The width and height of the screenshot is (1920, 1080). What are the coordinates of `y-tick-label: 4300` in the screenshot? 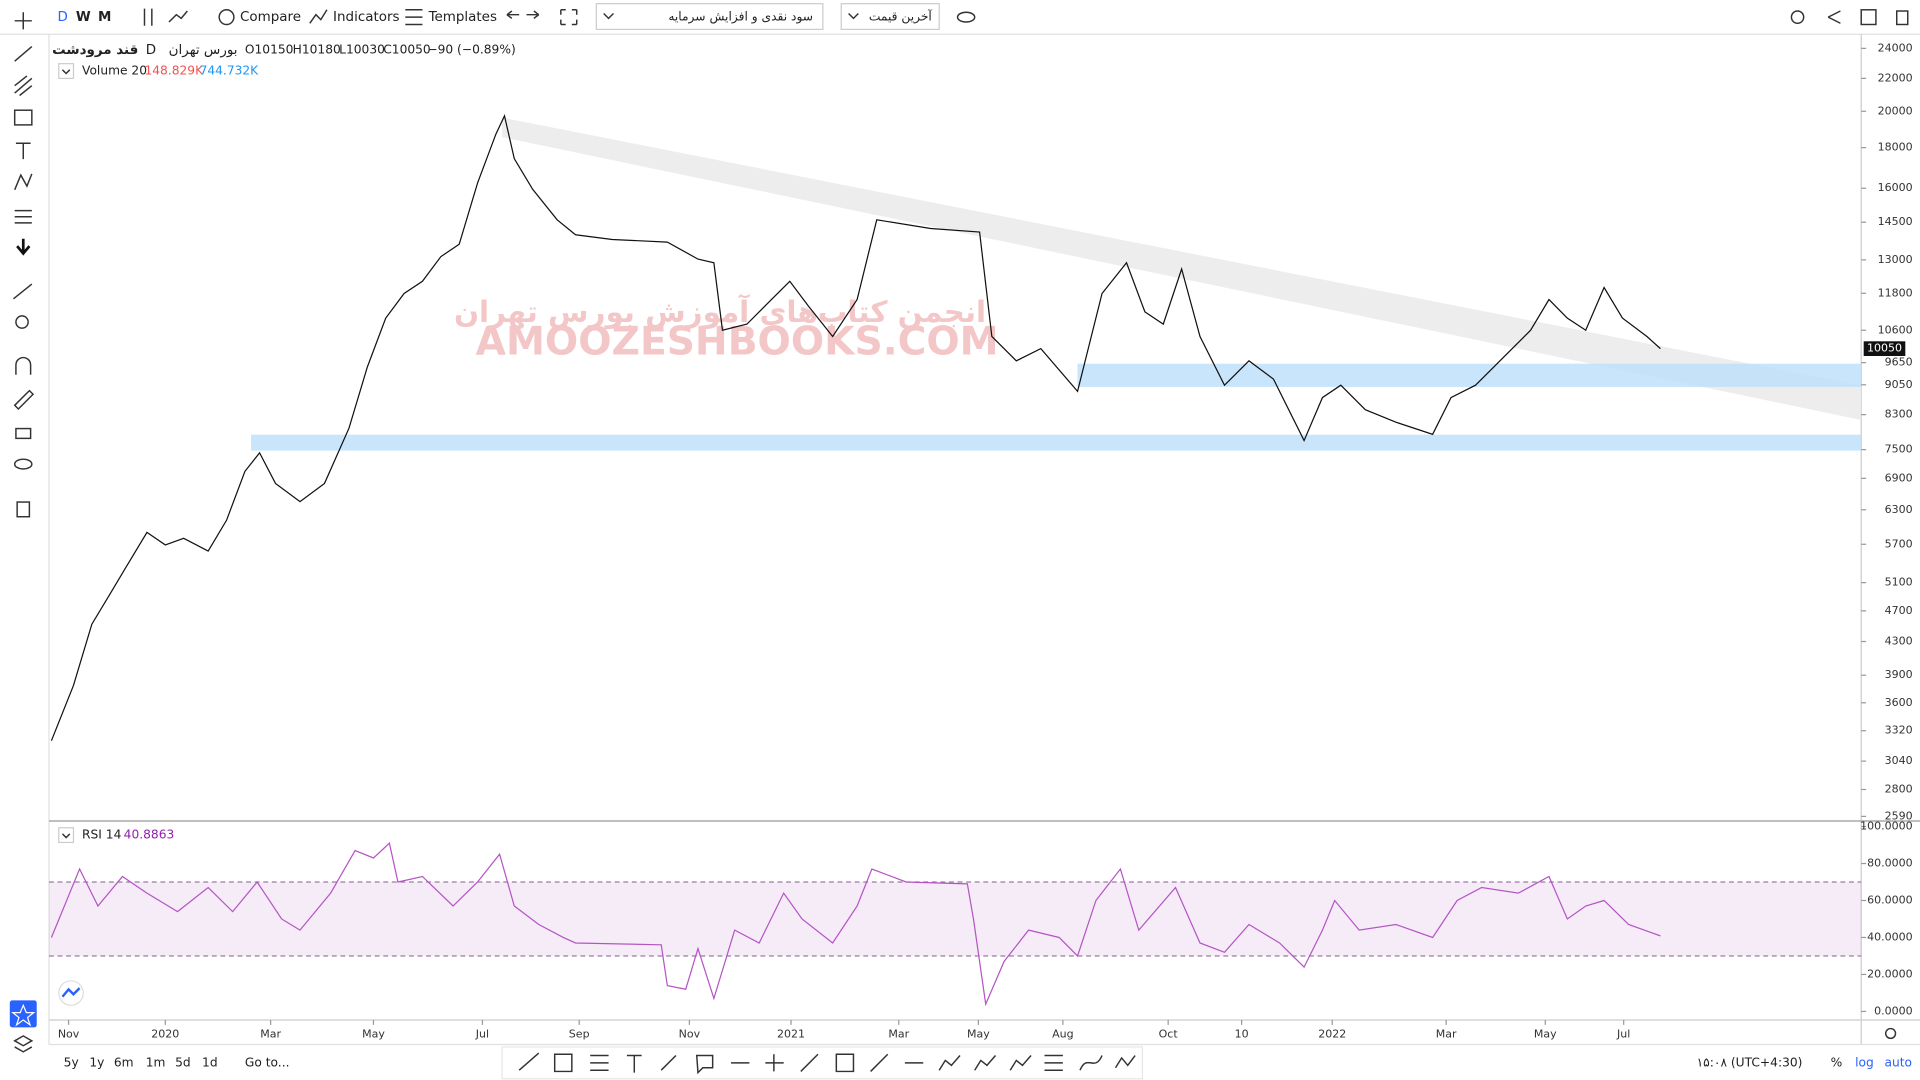 It's located at (1899, 641).